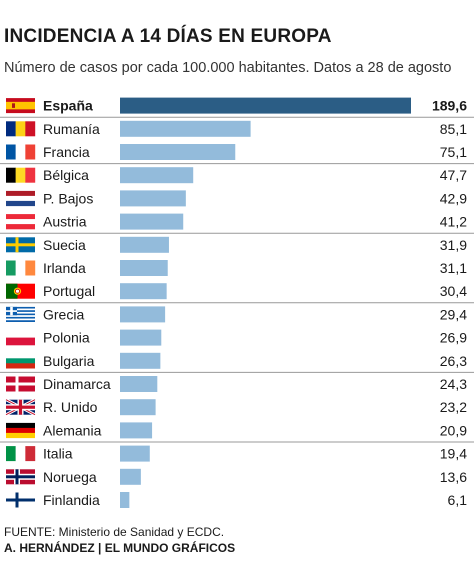  I want to click on source-note: FUENTE: Ministerio de Sanidad y ECDC., so click(114, 532).